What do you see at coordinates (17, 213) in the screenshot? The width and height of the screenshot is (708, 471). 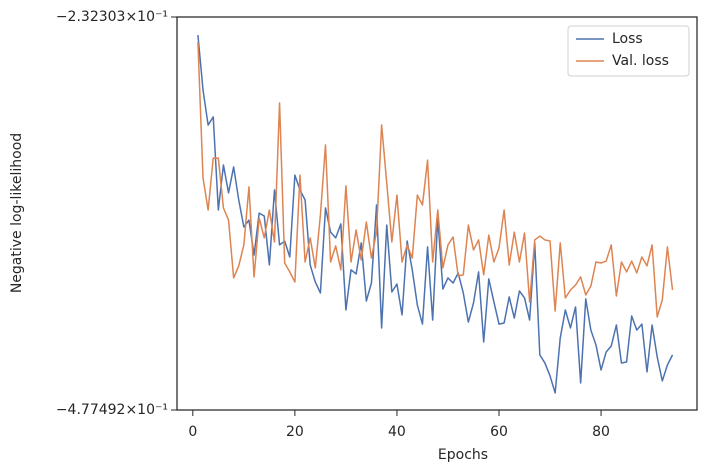 I see `y-axis-label: Negative log-likelihood` at bounding box center [17, 213].